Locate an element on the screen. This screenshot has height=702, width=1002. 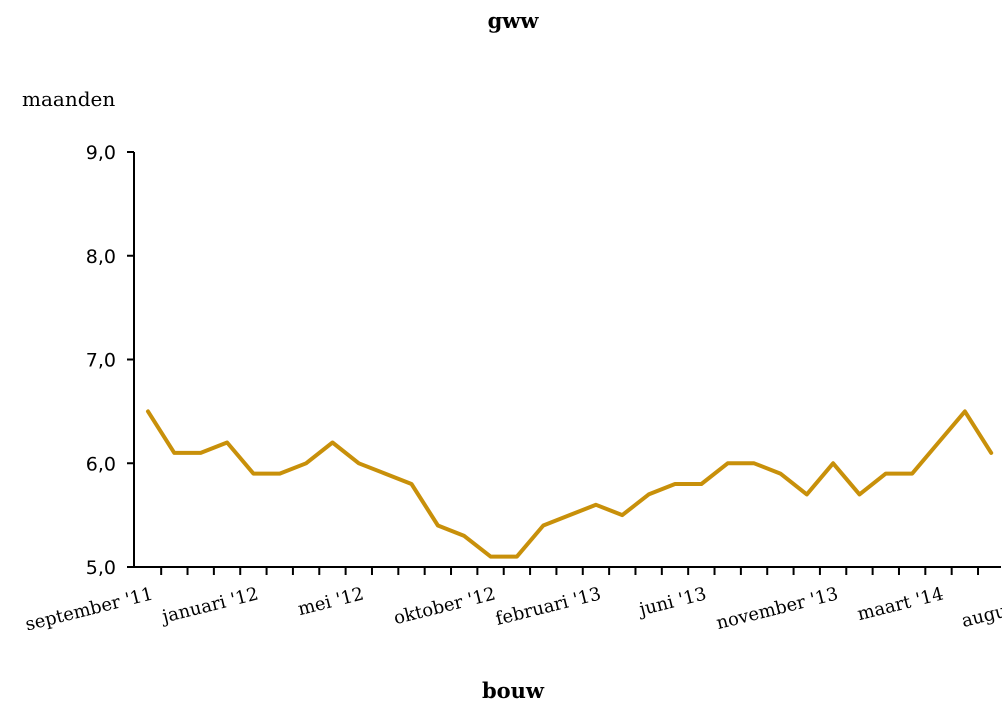
y-tick-label: 9,0 is located at coordinates (101, 153).